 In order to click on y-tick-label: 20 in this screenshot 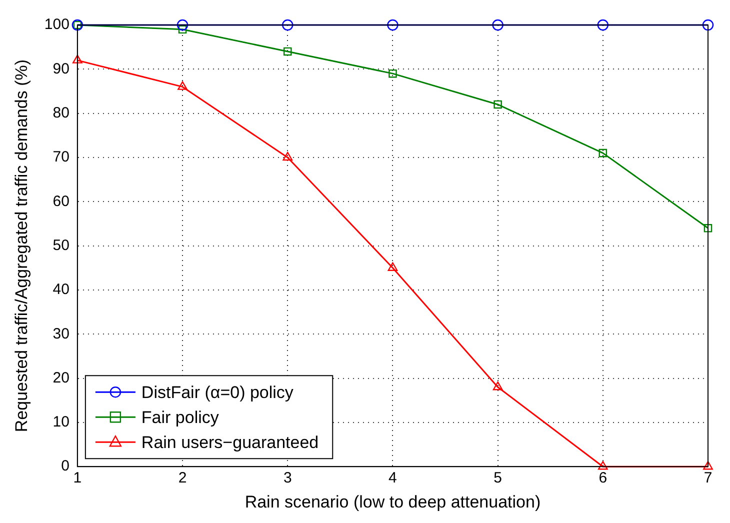, I will do `click(61, 377)`.